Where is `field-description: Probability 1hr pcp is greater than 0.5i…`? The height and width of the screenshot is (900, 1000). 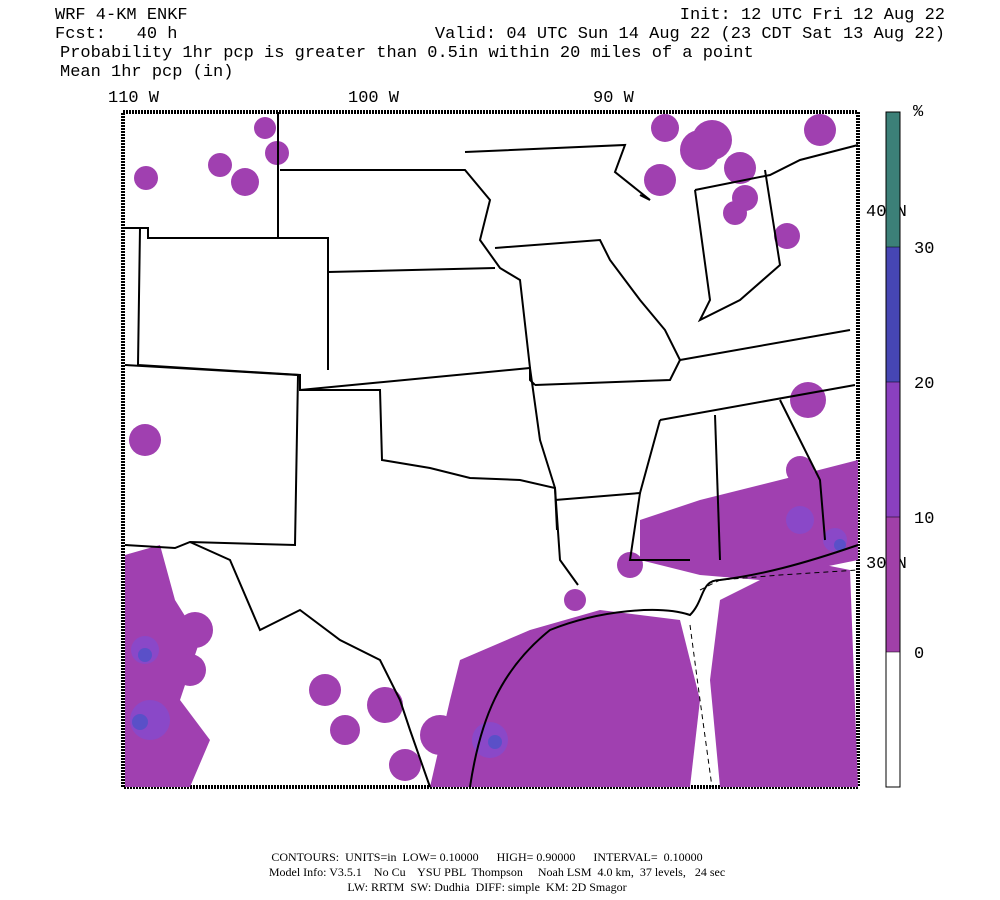 field-description: Probability 1hr pcp is greater than 0.5i… is located at coordinates (407, 53).